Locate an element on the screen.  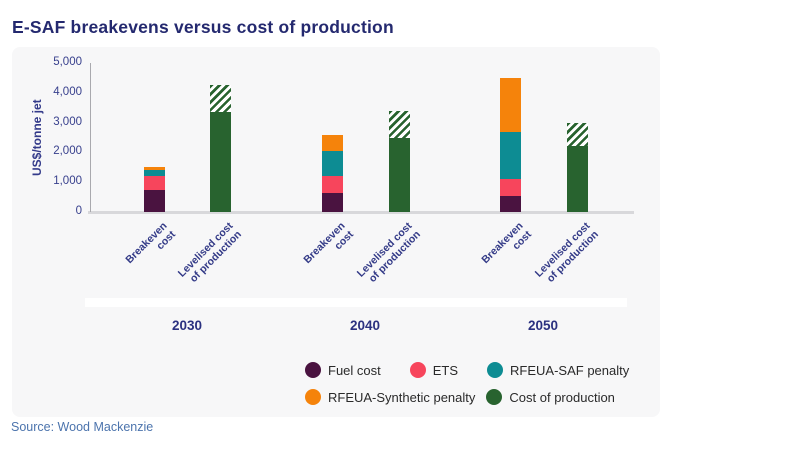
legend-item-label: ETS is located at coordinates (445, 370).